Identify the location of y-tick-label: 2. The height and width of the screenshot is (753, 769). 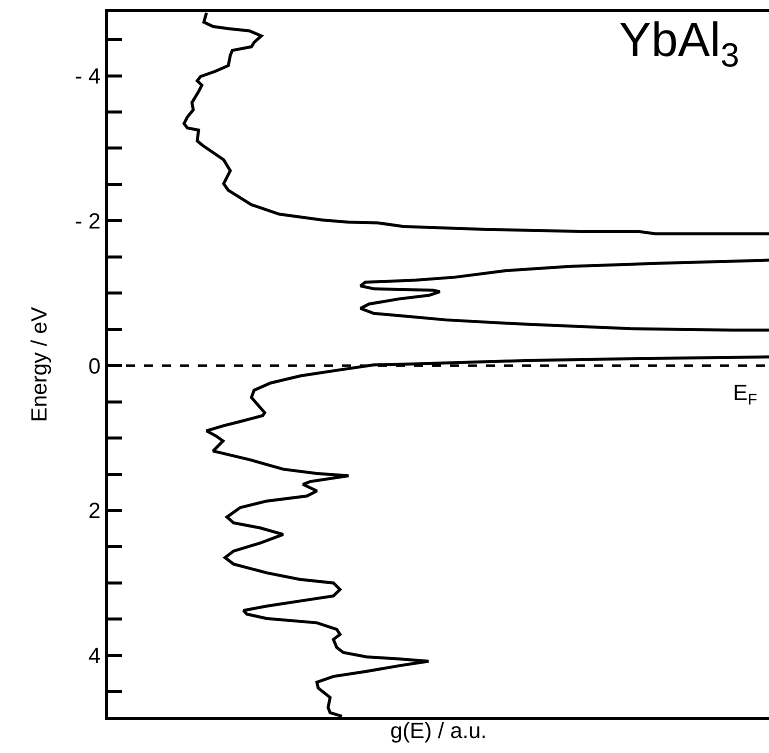
(94, 511).